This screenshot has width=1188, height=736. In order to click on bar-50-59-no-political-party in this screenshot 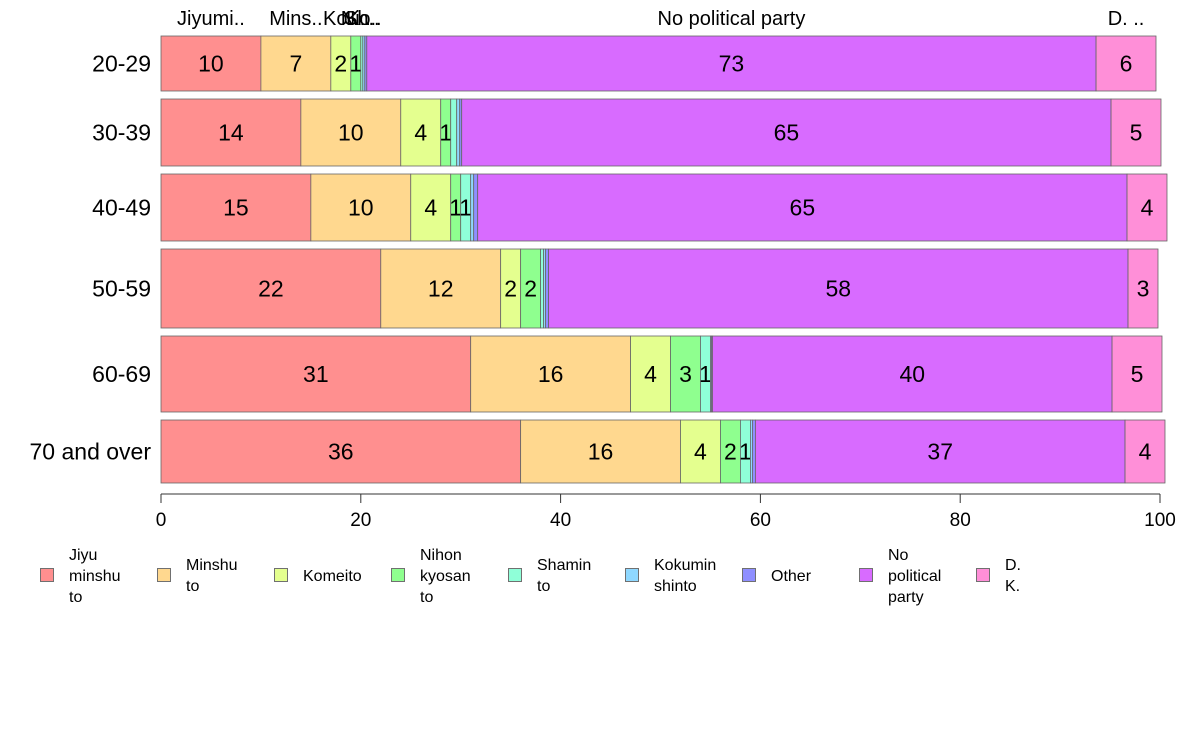, I will do `click(838, 288)`.